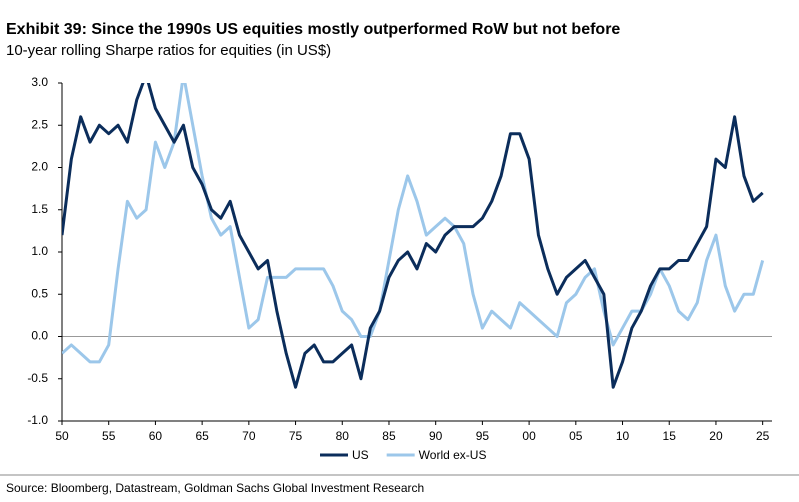 The image size is (799, 502). Describe the element at coordinates (529, 436) in the screenshot. I see `x-tick-label: 00` at that location.